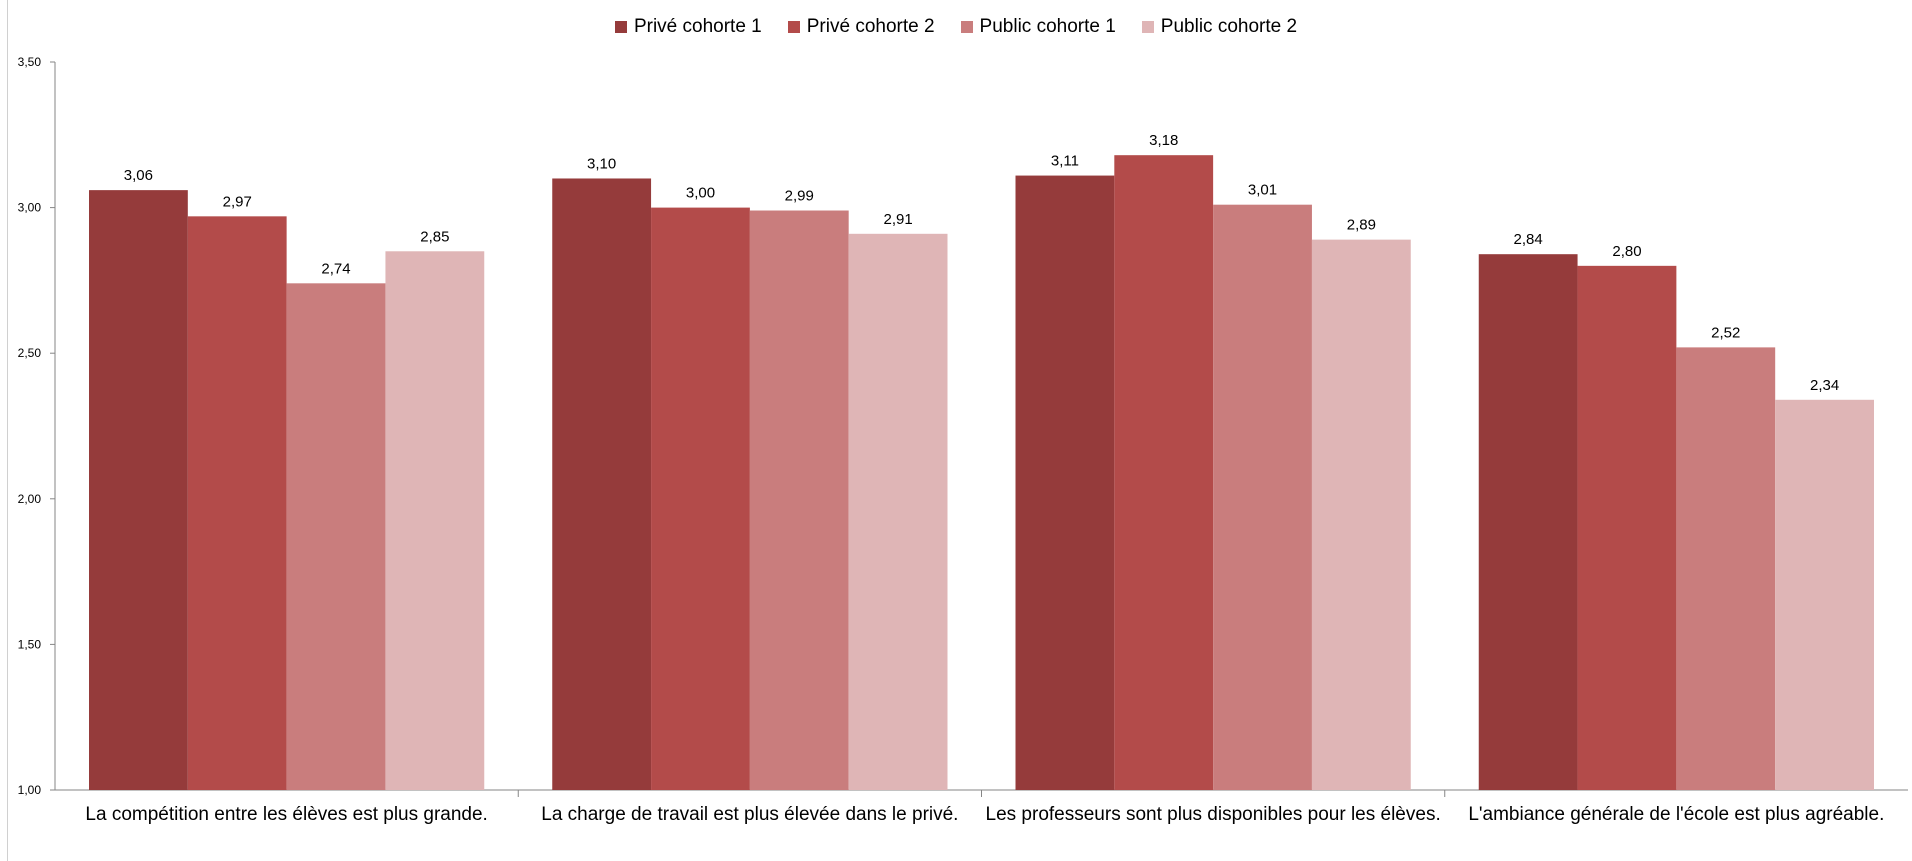 The height and width of the screenshot is (861, 1912). Describe the element at coordinates (1361, 225) in the screenshot. I see `data-label: 2,89` at that location.